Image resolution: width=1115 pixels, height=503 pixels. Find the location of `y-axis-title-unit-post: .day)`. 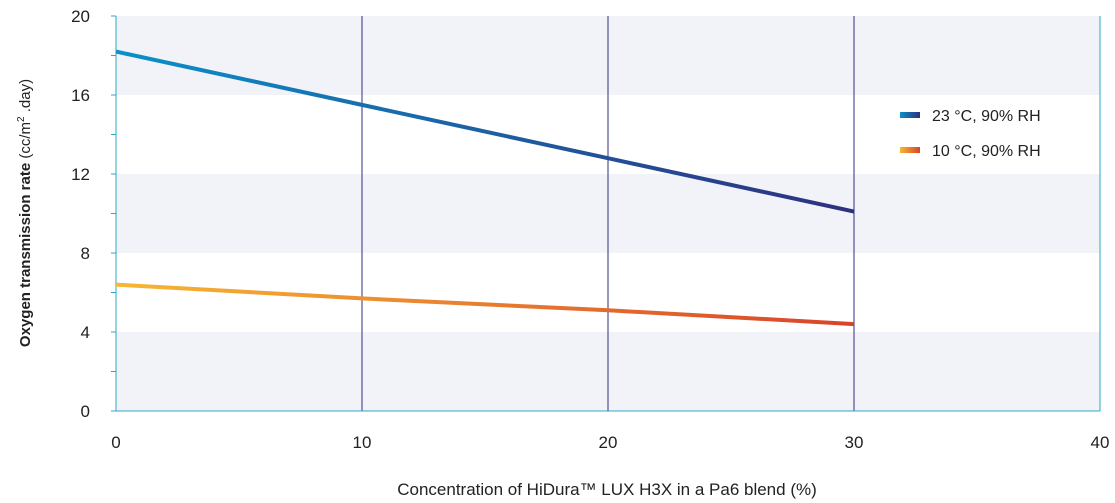

y-axis-title-unit-post: .day) is located at coordinates (25, 98).